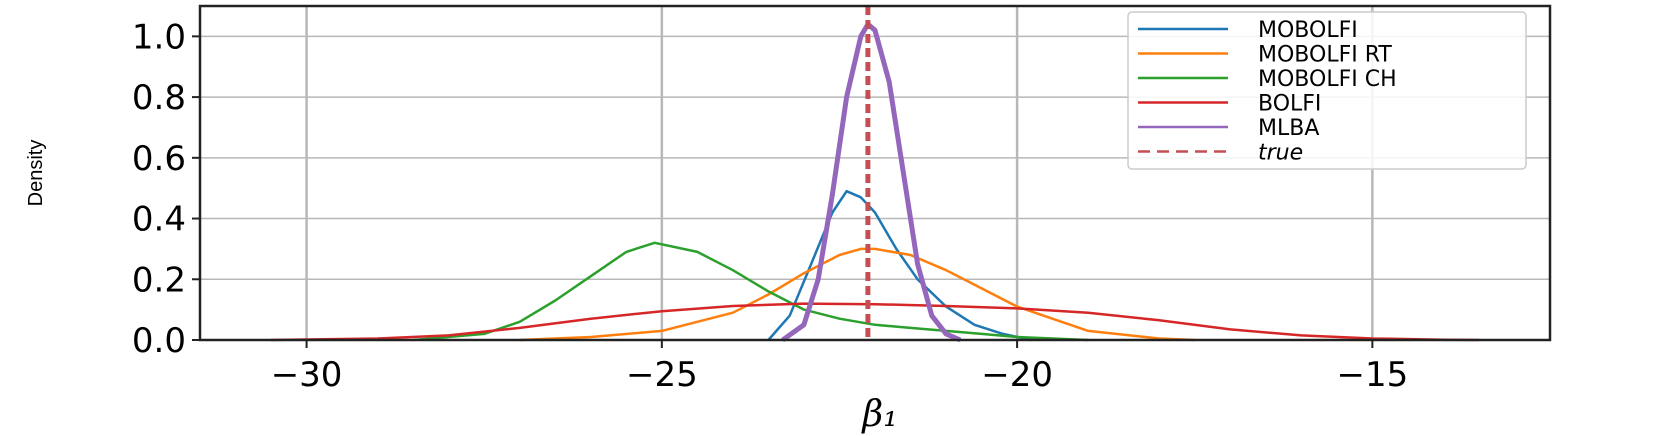 The image size is (1661, 436). Describe the element at coordinates (1289, 104) in the screenshot. I see `legend-label: BOLFI` at that location.